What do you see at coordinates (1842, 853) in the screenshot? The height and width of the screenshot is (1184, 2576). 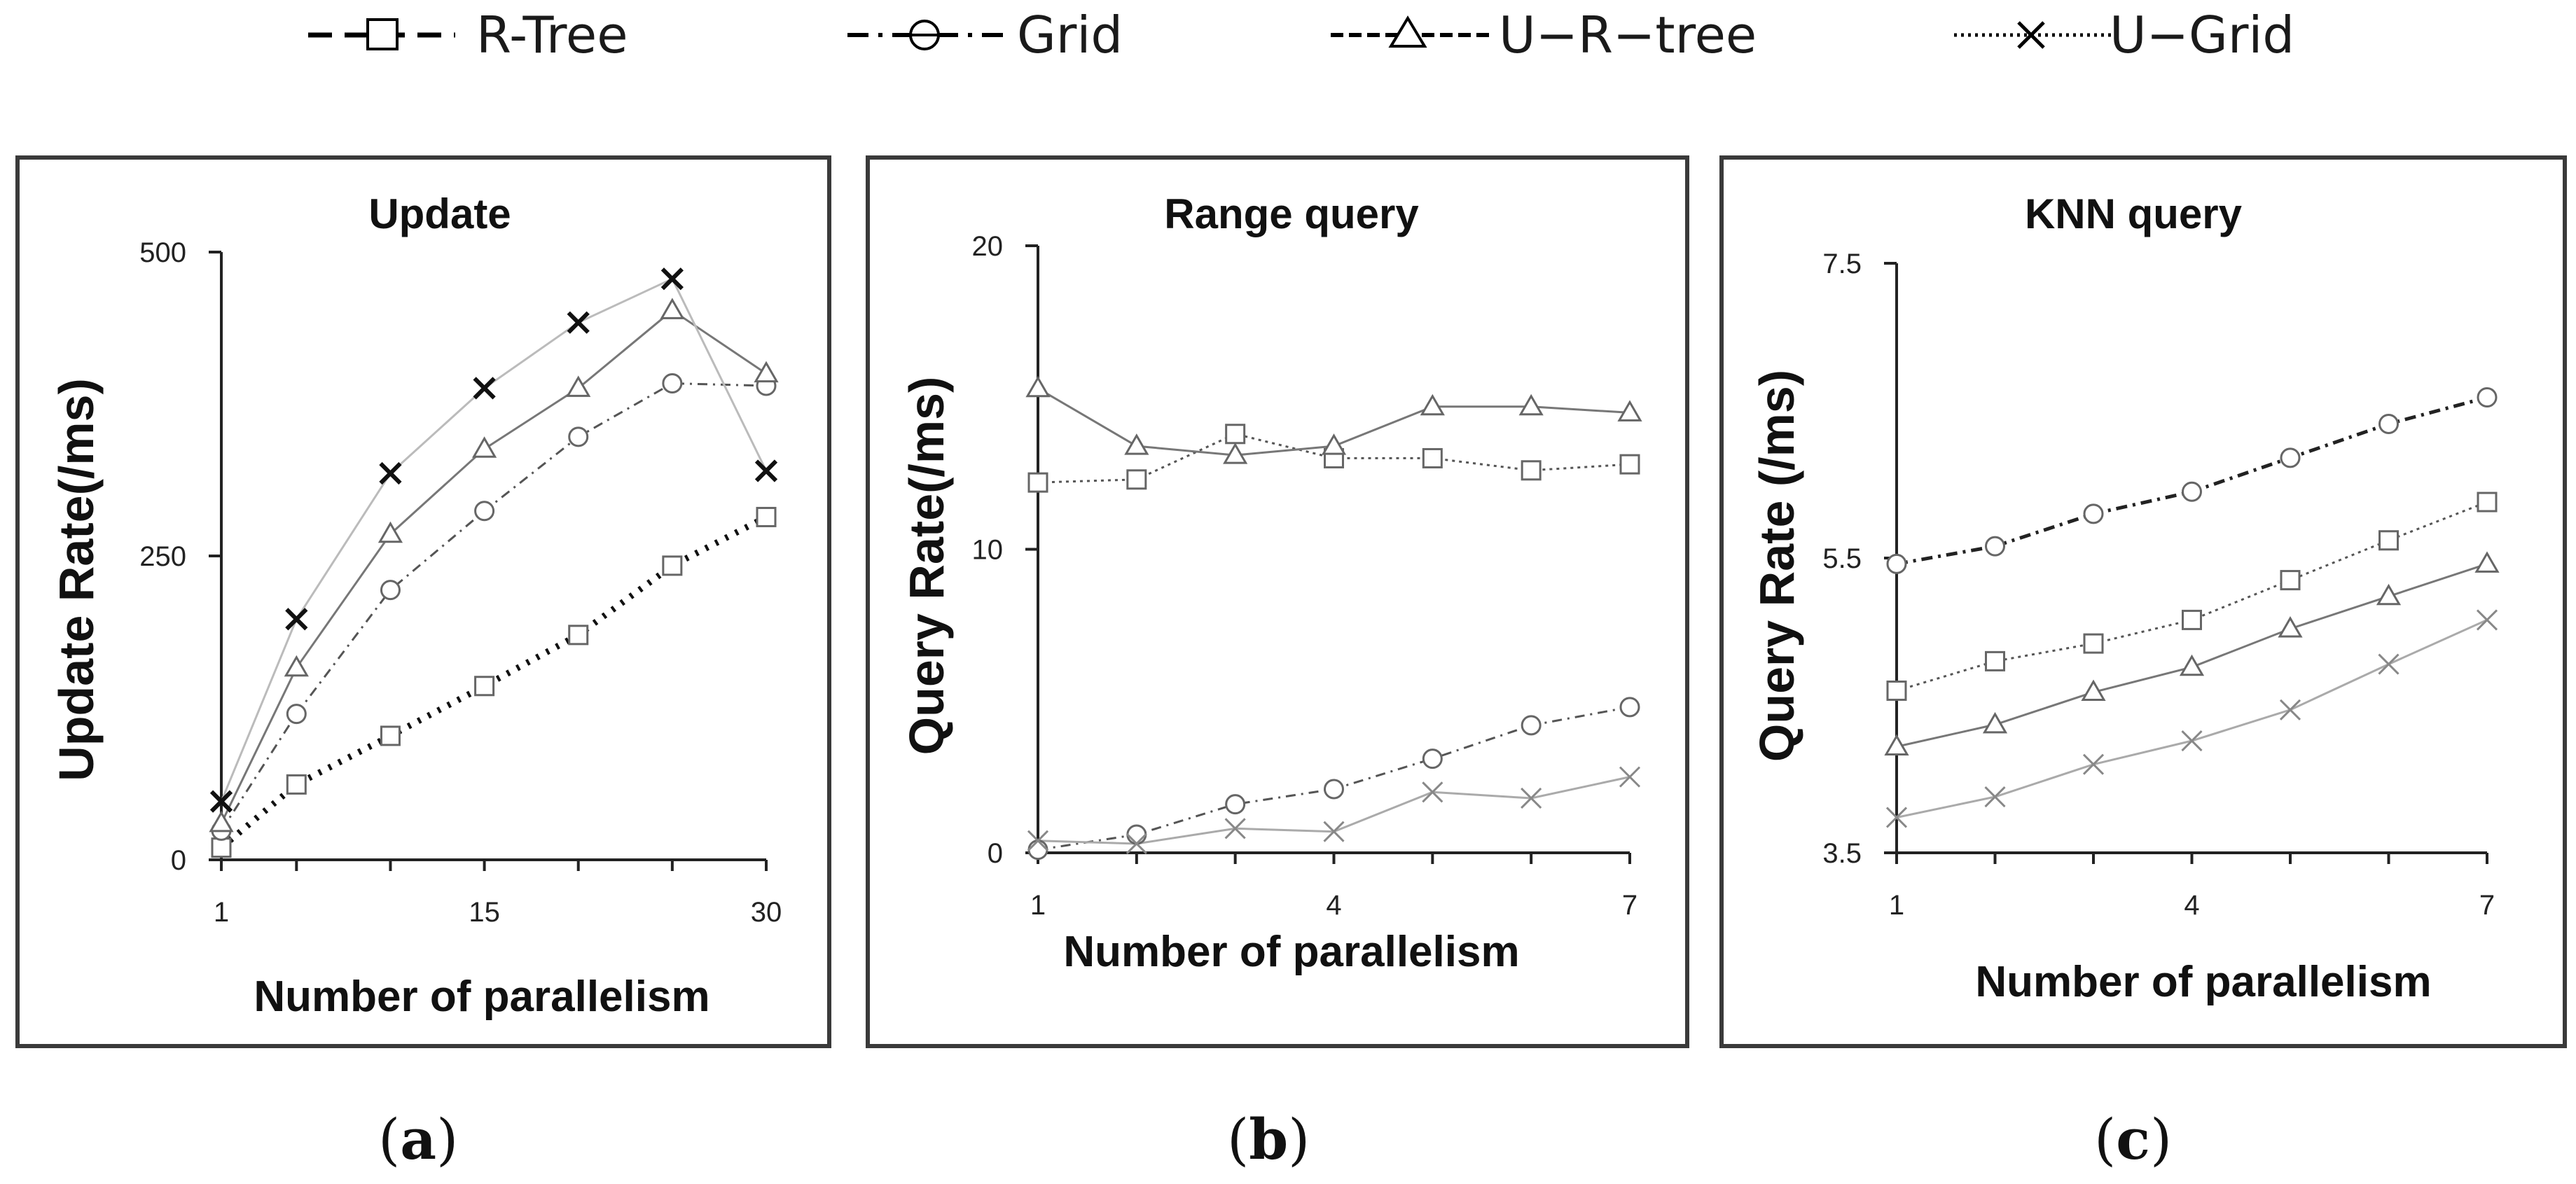 I see `y-tick-label: 3.5` at bounding box center [1842, 853].